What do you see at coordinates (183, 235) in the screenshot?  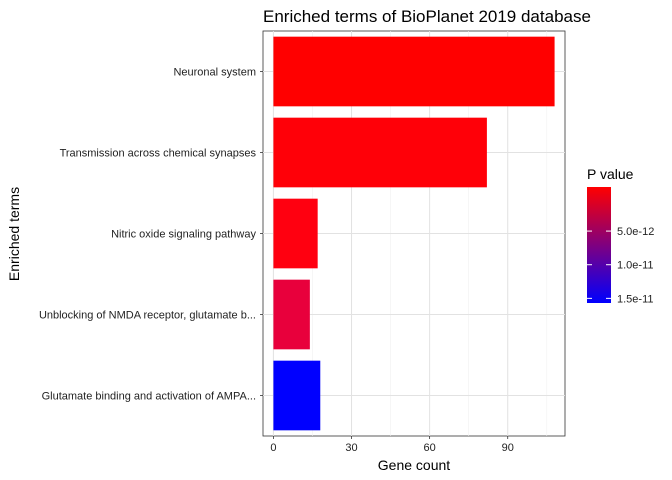 I see `y-tick-label: Nitric oxide signaling pathway` at bounding box center [183, 235].